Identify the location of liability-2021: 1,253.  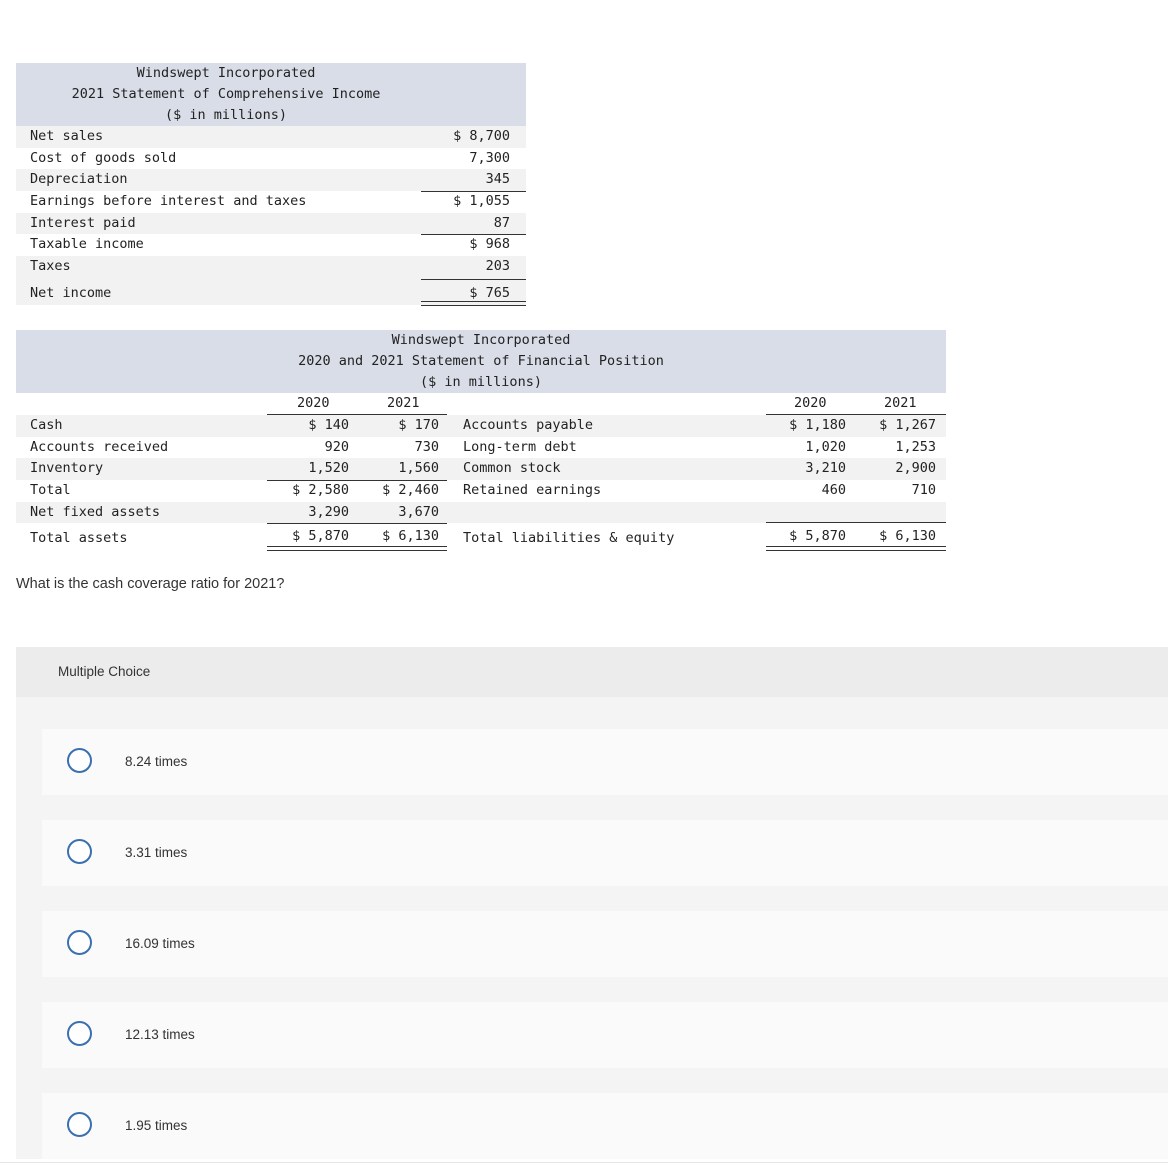
(915, 446).